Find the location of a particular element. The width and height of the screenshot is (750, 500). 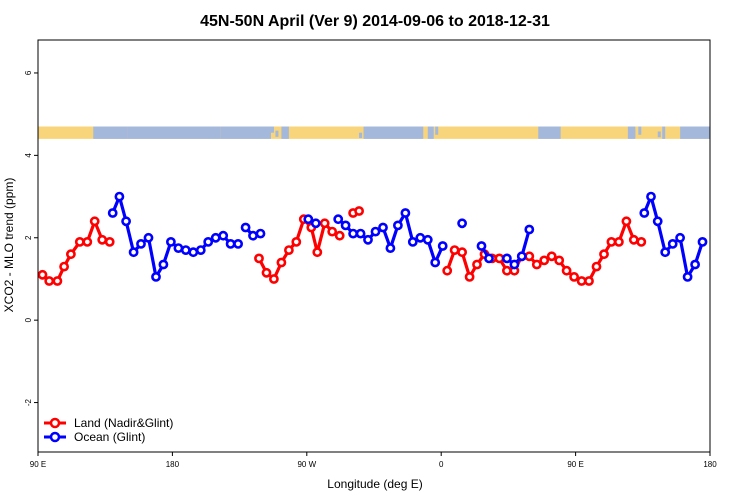

land-ocean-strip is located at coordinates (374, 132).